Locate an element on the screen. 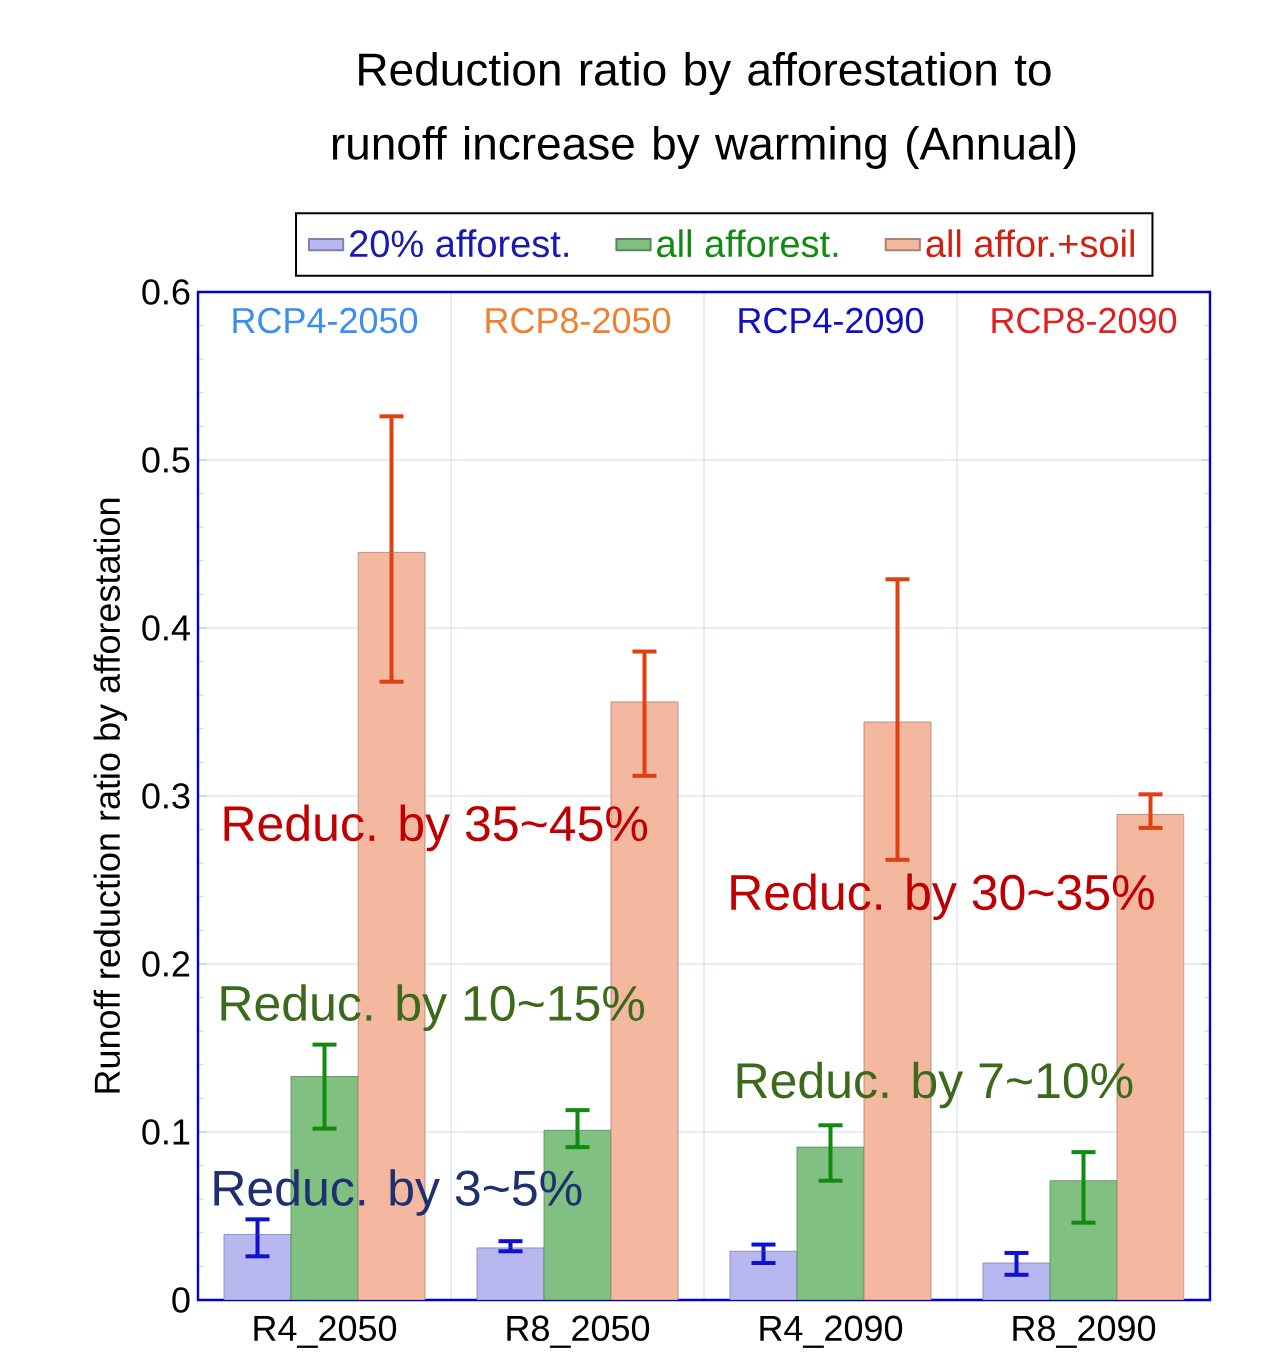 The image size is (1272, 1358). y-tick-label: 0 is located at coordinates (181, 1300).